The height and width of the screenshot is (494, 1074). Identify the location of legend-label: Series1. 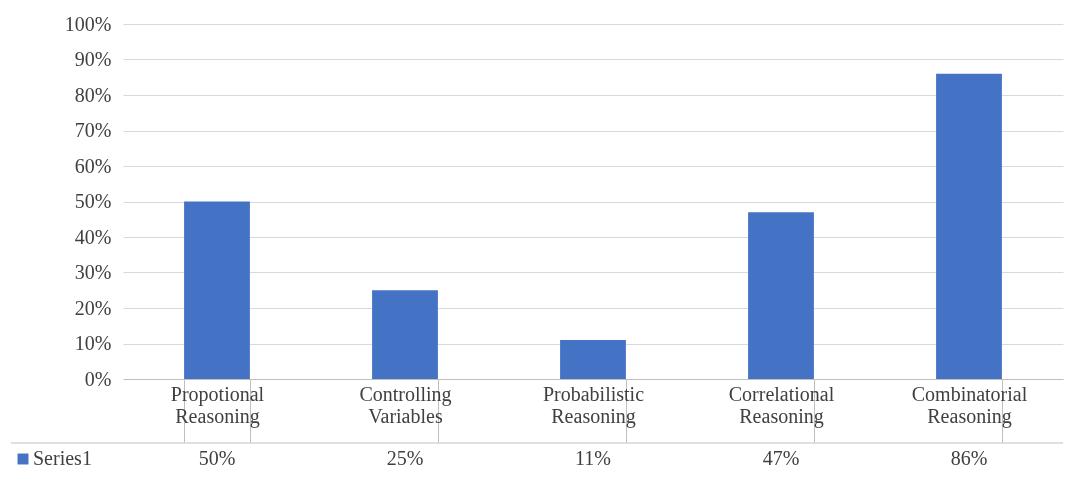
(62, 458).